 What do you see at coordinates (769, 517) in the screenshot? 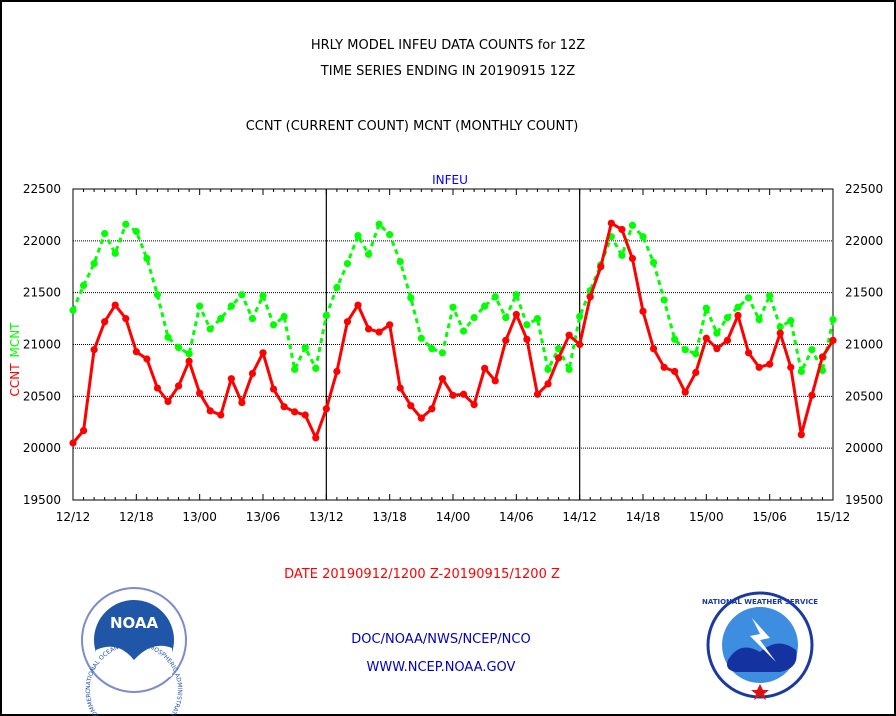
I see `x-tick-label: 15/06` at bounding box center [769, 517].